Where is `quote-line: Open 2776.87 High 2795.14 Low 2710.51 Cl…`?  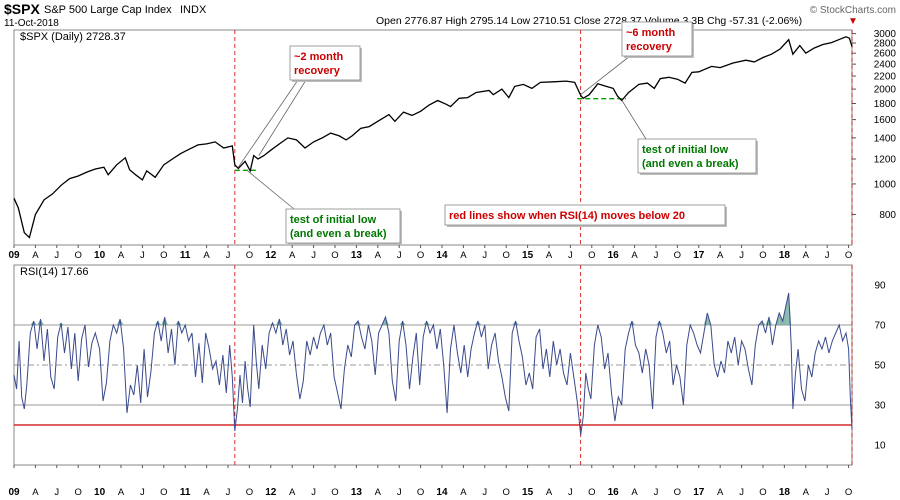 quote-line: Open 2776.87 High 2795.14 Low 2710.51 Cl… is located at coordinates (589, 21).